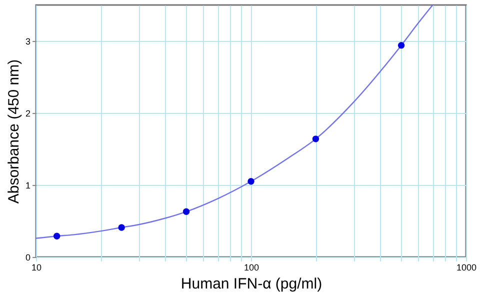 Image resolution: width=491 pixels, height=296 pixels. Describe the element at coordinates (27, 185) in the screenshot. I see `y-tick-label: 1` at that location.